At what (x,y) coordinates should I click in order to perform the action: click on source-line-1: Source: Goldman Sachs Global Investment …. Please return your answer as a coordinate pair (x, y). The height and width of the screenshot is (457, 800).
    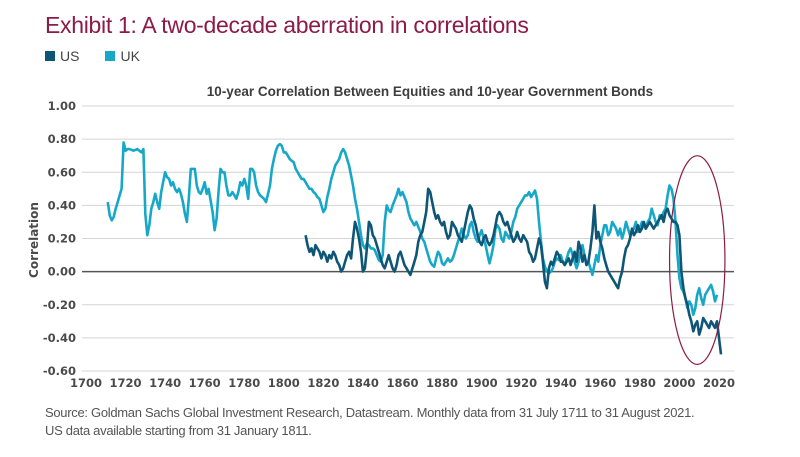
    Looking at the image, I should click on (370, 412).